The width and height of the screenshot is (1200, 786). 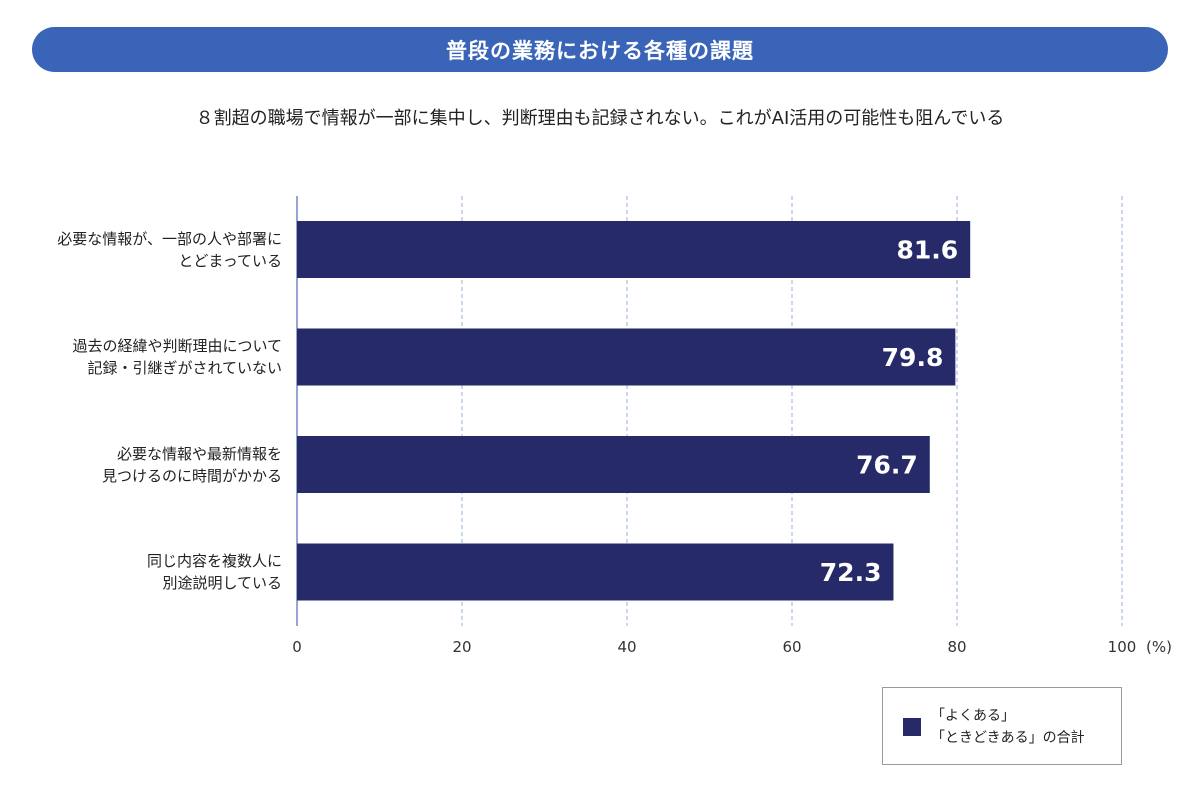 What do you see at coordinates (461, 647) in the screenshot?
I see `x-tick-label: 20` at bounding box center [461, 647].